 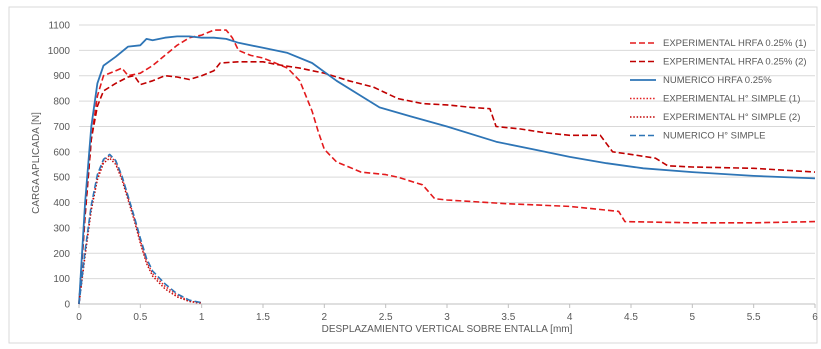 I want to click on x-tick-label: 2, so click(x=325, y=317).